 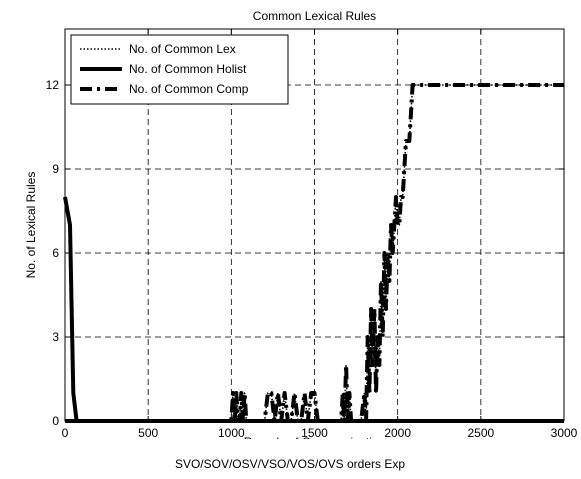 I want to click on x-tick-label-2: 1000, so click(x=231, y=433).